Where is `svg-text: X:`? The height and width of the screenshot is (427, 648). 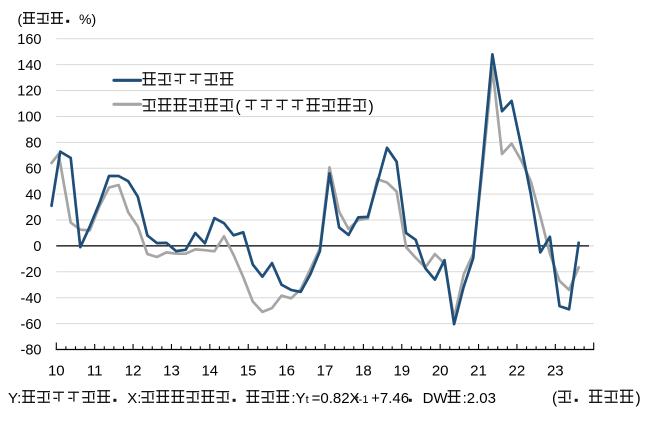 svg-text: X: is located at coordinates (134, 398).